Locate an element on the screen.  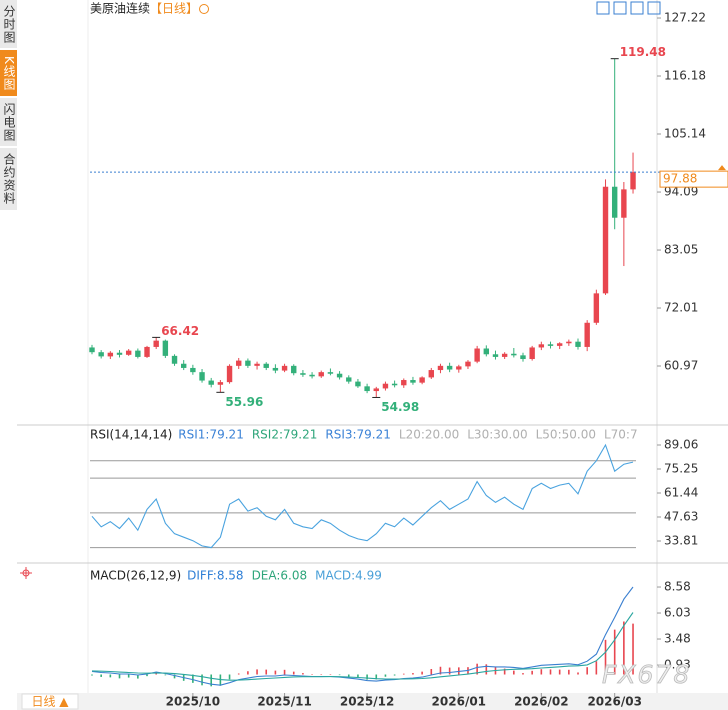
tab-kline: K线图 is located at coordinates (8, 74).